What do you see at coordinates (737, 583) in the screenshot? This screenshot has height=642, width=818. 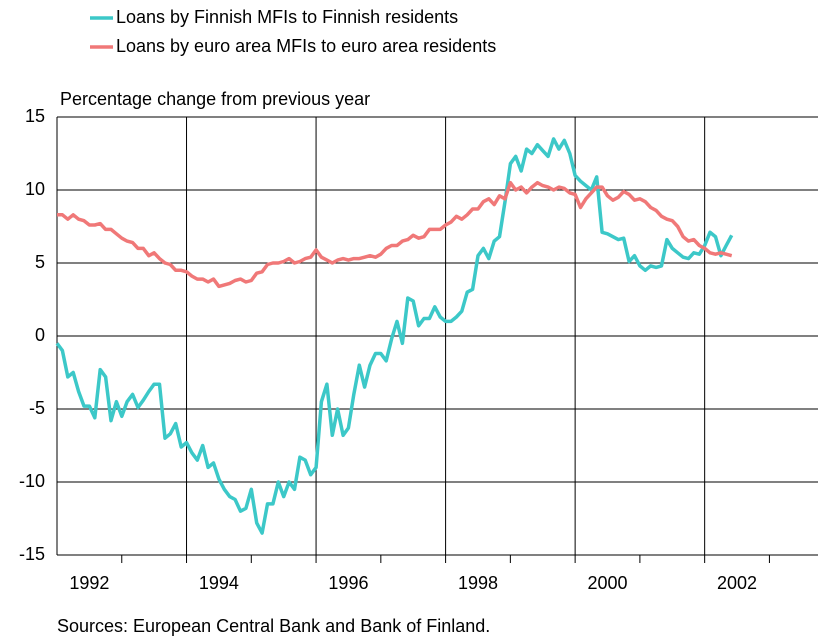 I see `x-tick-label: 2002` at bounding box center [737, 583].